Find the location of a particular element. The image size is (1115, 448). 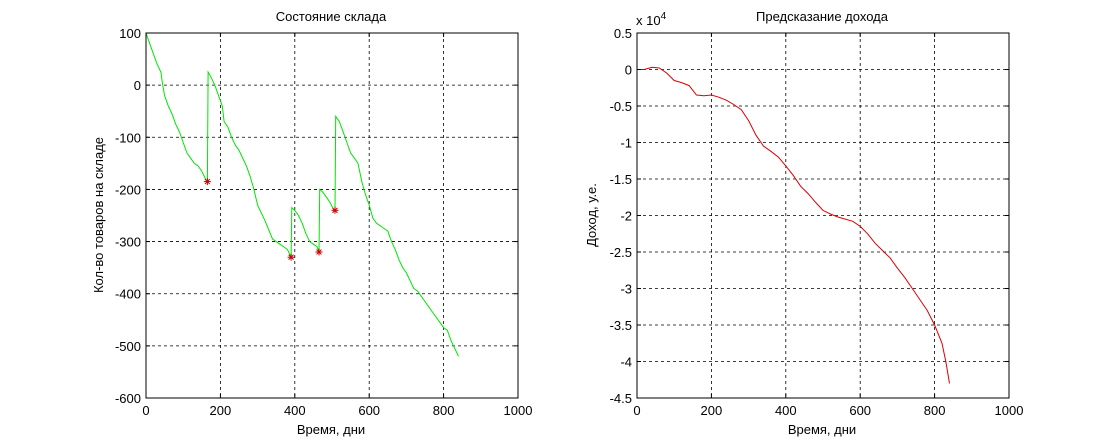

y-tick-label: -600 is located at coordinates (128, 398).